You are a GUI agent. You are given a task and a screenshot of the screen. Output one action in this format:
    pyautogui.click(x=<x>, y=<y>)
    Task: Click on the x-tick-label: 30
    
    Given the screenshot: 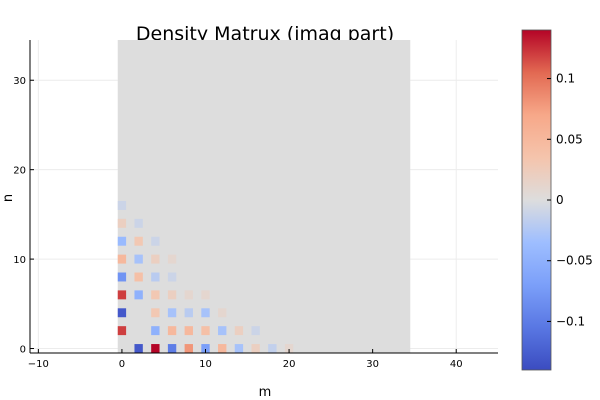 What is the action you would take?
    pyautogui.click(x=372, y=364)
    